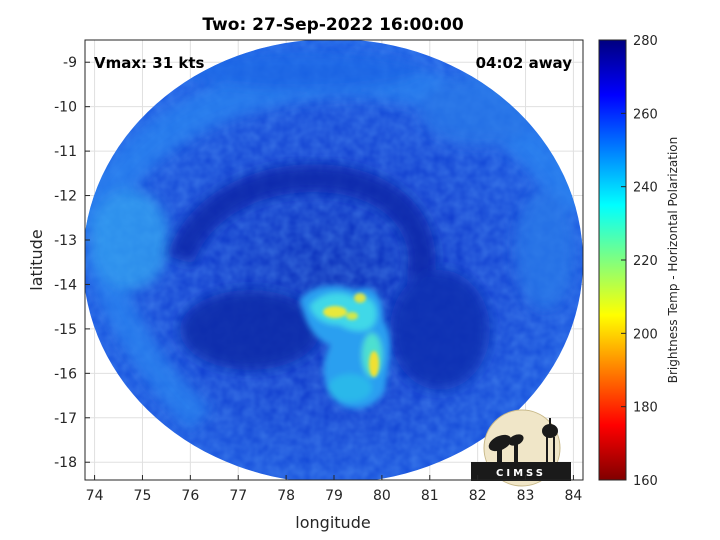 The width and height of the screenshot is (720, 540). Describe the element at coordinates (645, 261) in the screenshot. I see `colorbar-tick-label: 220` at that location.